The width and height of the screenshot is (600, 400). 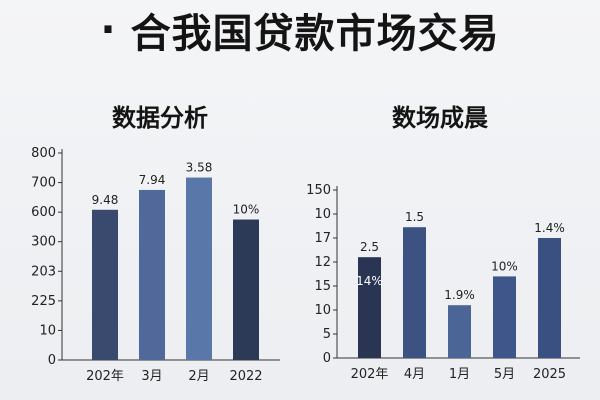 I want to click on chart-title-right: 数场成晨, so click(x=440, y=118).